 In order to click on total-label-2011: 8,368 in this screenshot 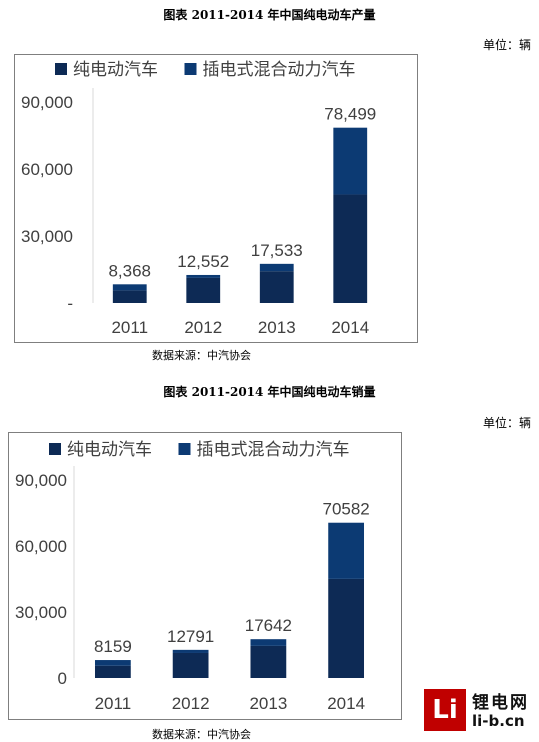, I will do `click(129, 270)`.